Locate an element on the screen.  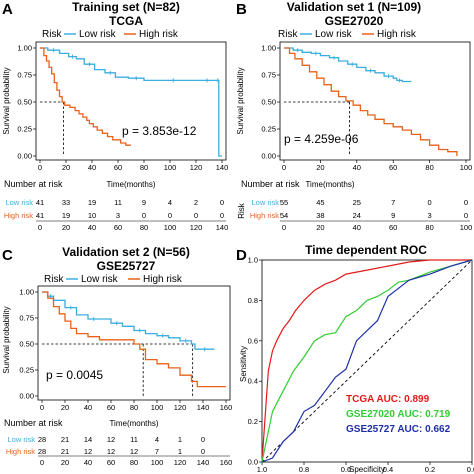
panel-a-yticks: 0.00 0.25 0.50 0.75 1.00 is located at coordinates (26, 102).